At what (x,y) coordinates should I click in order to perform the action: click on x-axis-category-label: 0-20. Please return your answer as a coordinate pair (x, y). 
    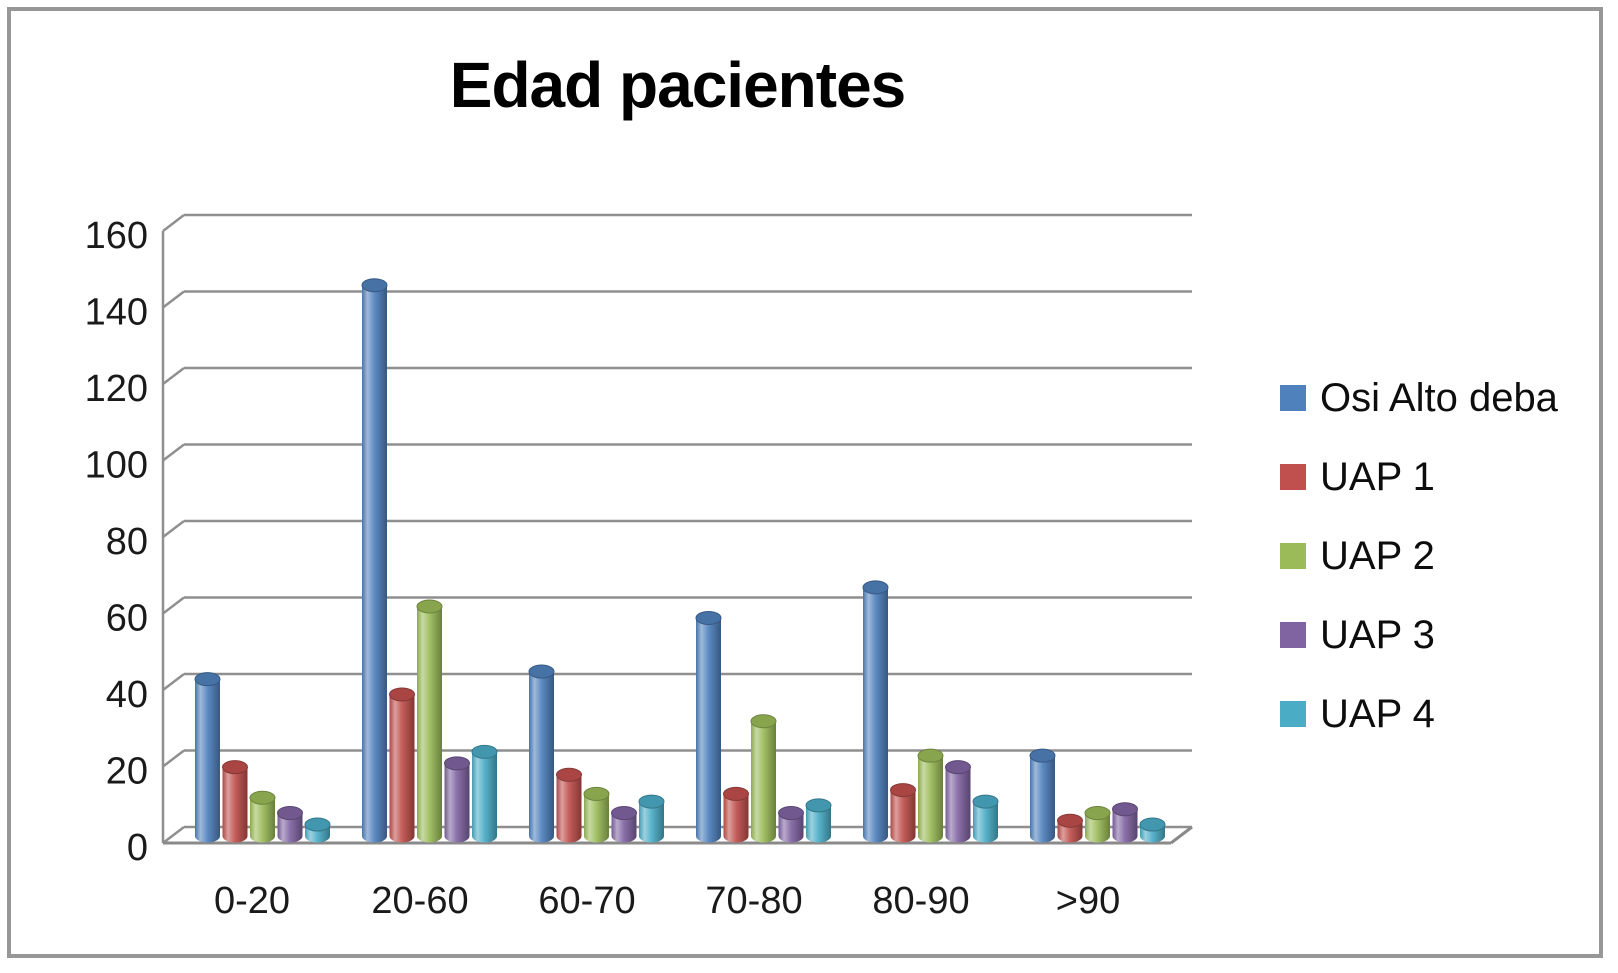
    Looking at the image, I should click on (252, 901).